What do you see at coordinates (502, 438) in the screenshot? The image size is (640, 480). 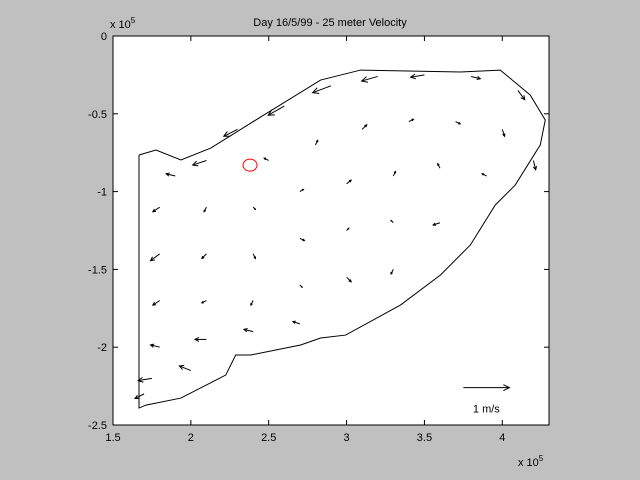 I see `x-tick-label: 4` at bounding box center [502, 438].